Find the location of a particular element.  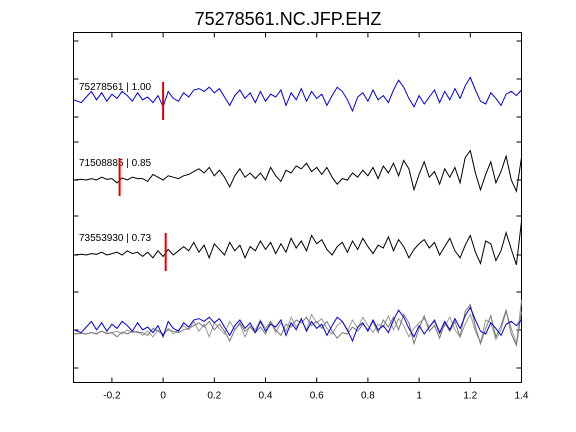

trace-label-2: 73553930 | 0.73 is located at coordinates (115, 238).